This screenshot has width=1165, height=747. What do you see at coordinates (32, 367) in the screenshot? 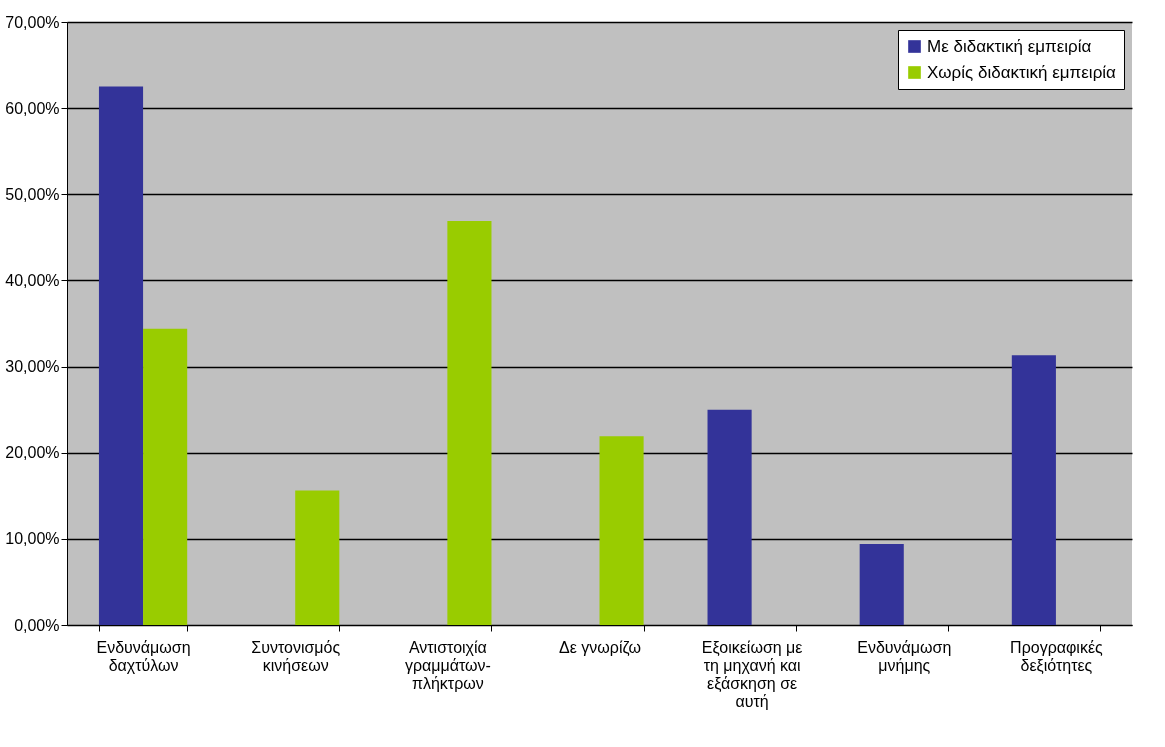
I see `y-tick-label: 30,00%` at bounding box center [32, 367].